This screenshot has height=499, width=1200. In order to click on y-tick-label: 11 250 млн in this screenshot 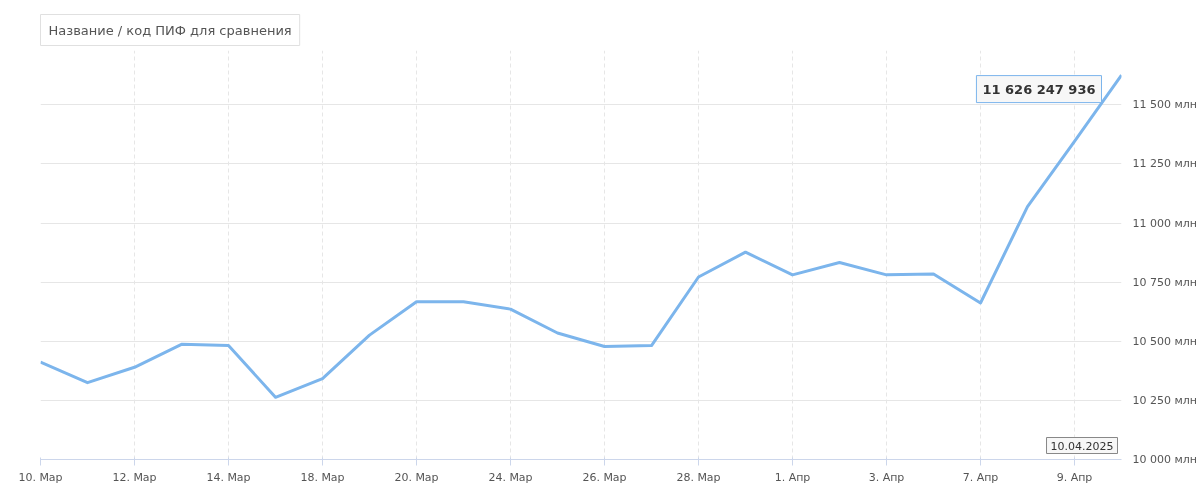, I will do `click(1165, 164)`.